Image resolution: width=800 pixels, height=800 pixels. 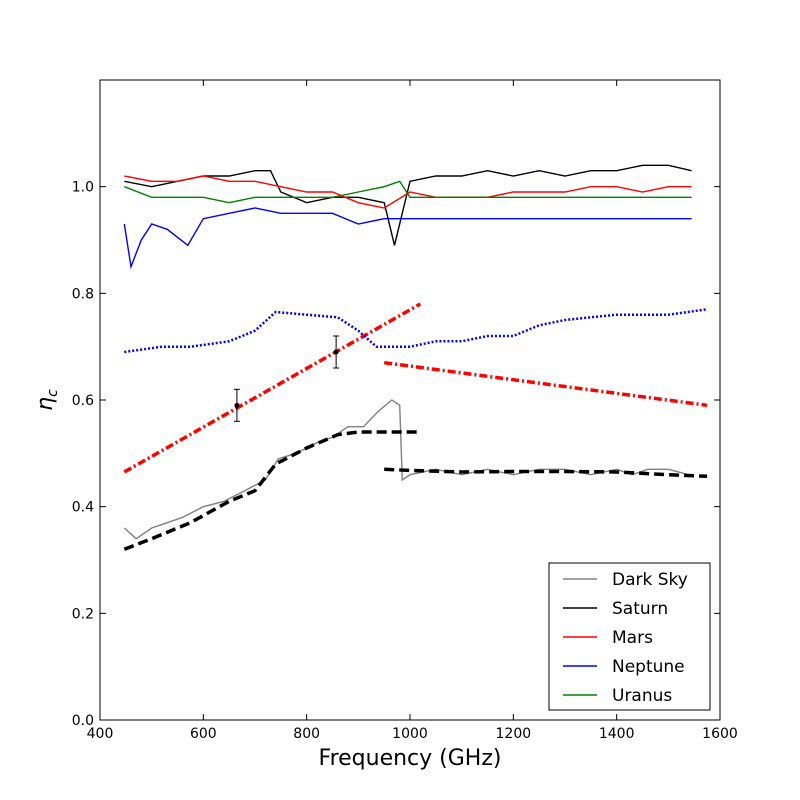 What do you see at coordinates (83, 614) in the screenshot?
I see `y-tick-label: 0.2` at bounding box center [83, 614].